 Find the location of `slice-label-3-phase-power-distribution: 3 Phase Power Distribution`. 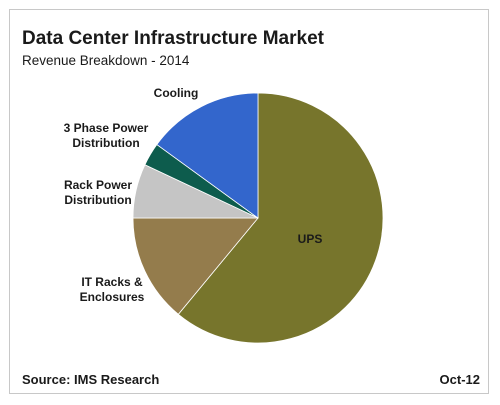

slice-label-3-phase-power-distribution: 3 Phase Power Distribution is located at coordinates (106, 135).